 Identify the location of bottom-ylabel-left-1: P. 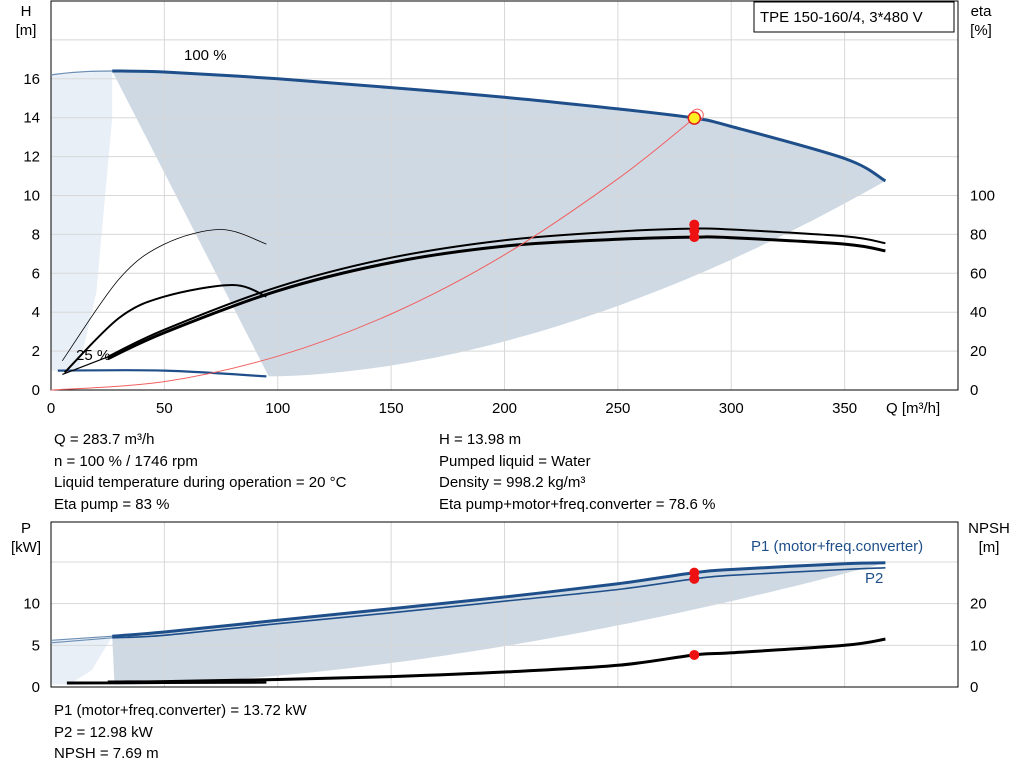
(26, 528).